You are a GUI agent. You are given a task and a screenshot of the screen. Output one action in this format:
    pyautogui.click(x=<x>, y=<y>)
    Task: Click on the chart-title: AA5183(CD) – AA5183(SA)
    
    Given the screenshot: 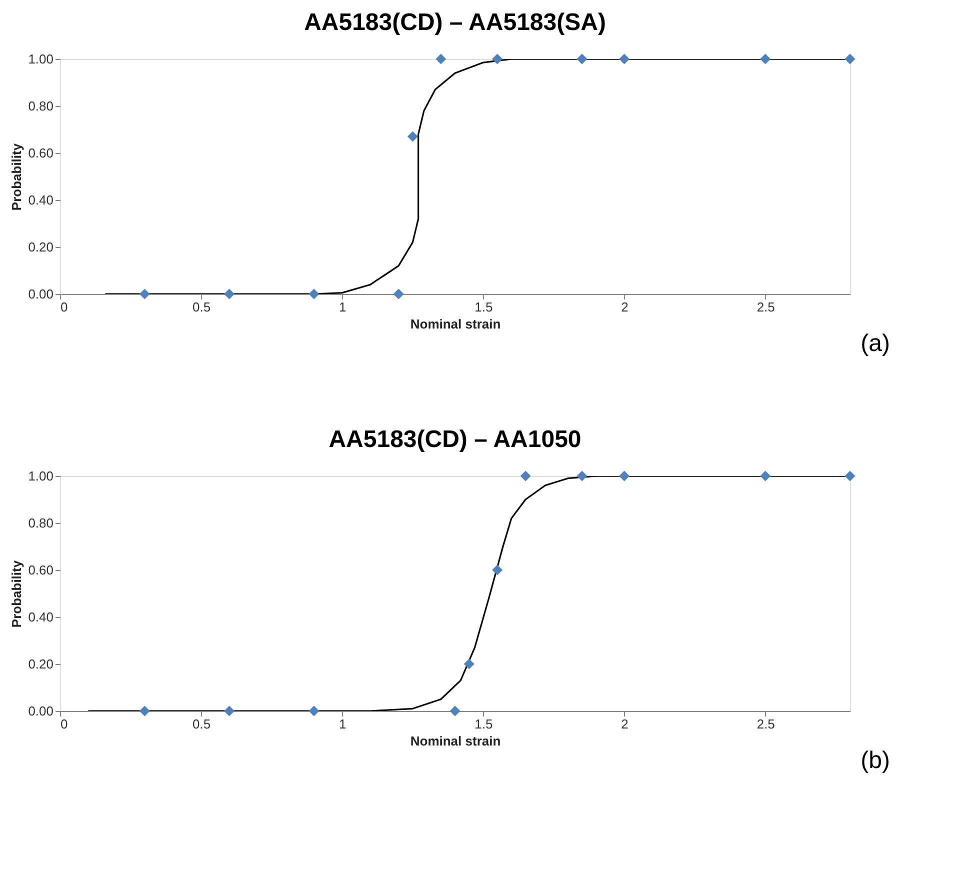 What is the action you would take?
    pyautogui.click(x=455, y=22)
    